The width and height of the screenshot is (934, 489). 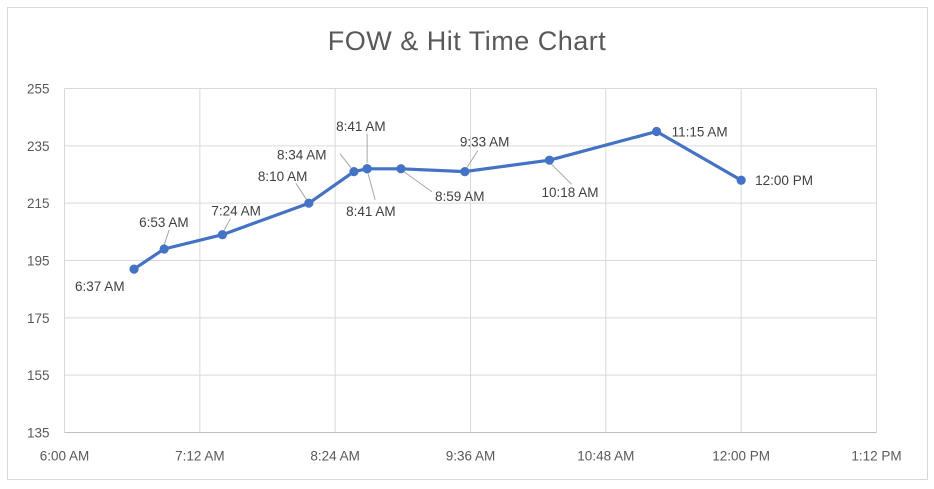 What do you see at coordinates (38, 261) in the screenshot?
I see `y-tick-label: 195` at bounding box center [38, 261].